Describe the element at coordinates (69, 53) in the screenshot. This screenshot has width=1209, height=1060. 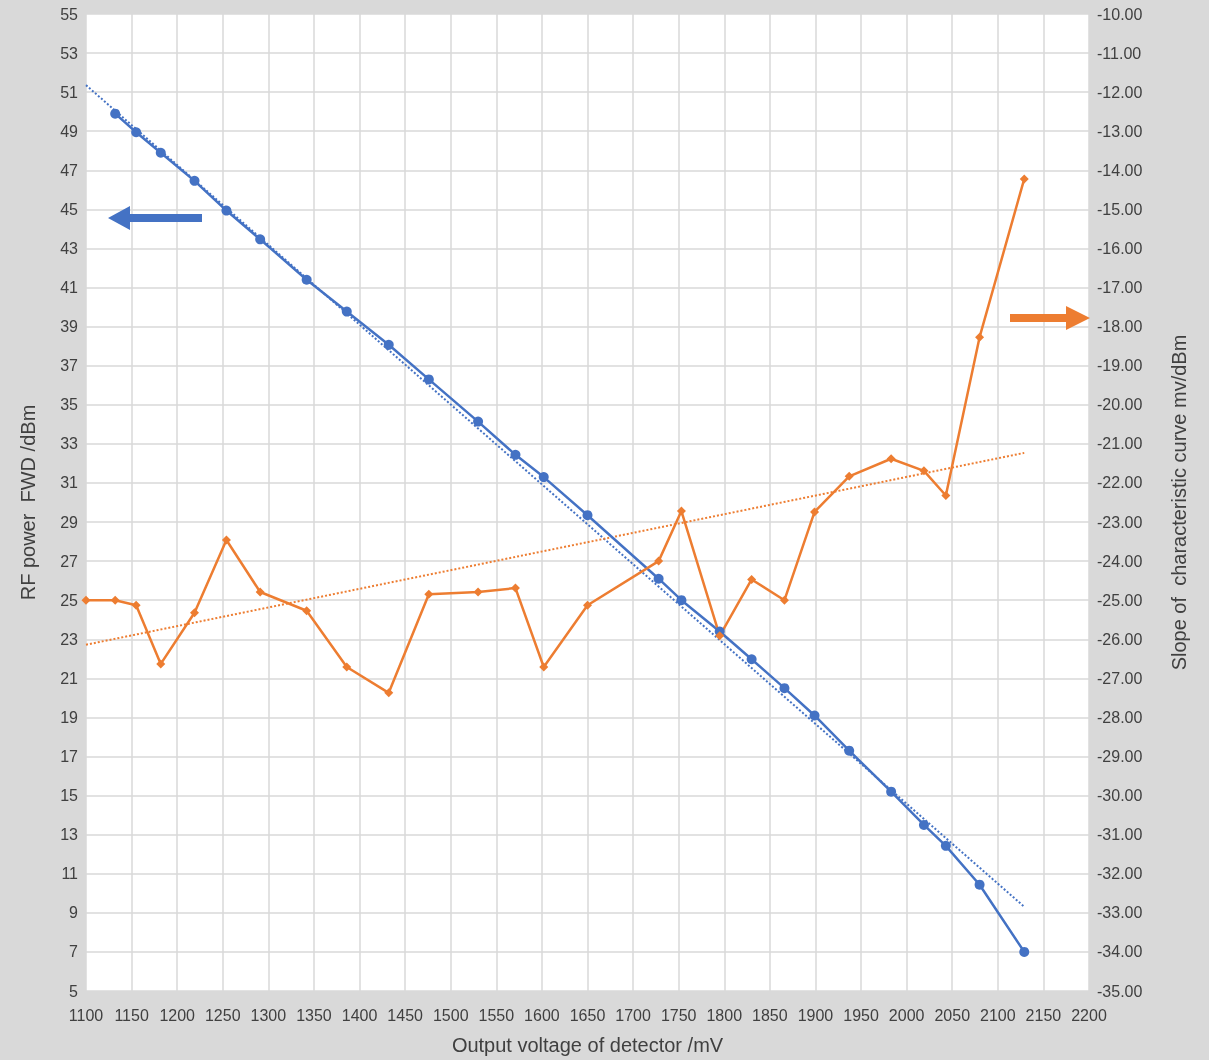
I see `y-tick-label: 53` at that location.